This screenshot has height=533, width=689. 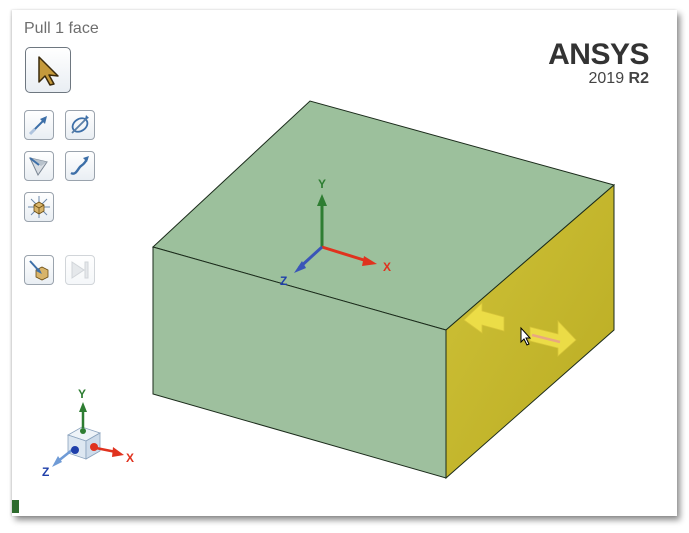 What do you see at coordinates (82, 394) in the screenshot?
I see `triad-y-label: Y` at bounding box center [82, 394].